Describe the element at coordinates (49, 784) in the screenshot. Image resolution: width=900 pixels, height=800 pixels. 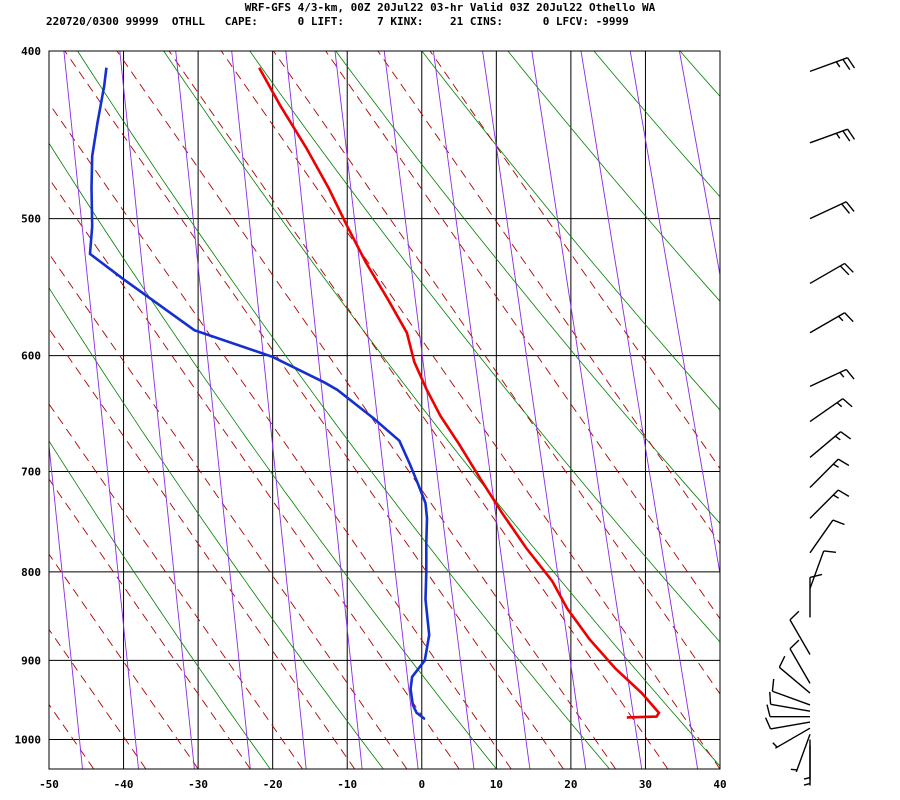
I see `x-tick-label: -50` at that location.